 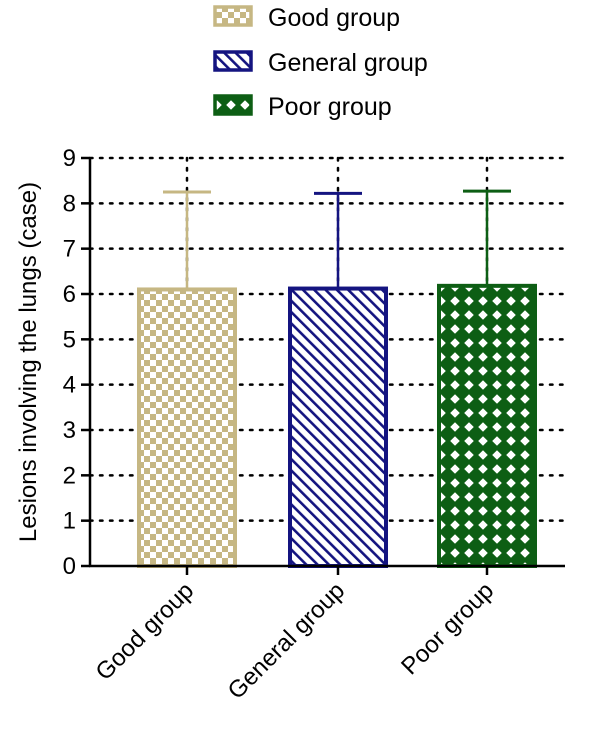 I want to click on y-tick-label-9: 9, so click(x=69, y=158).